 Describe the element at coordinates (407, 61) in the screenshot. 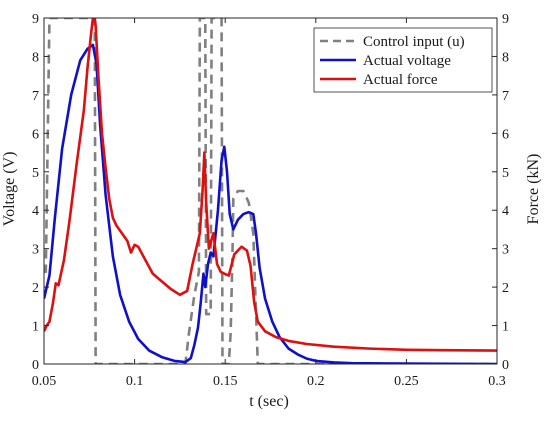

I see `legend-label-actual-voltage: Actual voltage` at that location.